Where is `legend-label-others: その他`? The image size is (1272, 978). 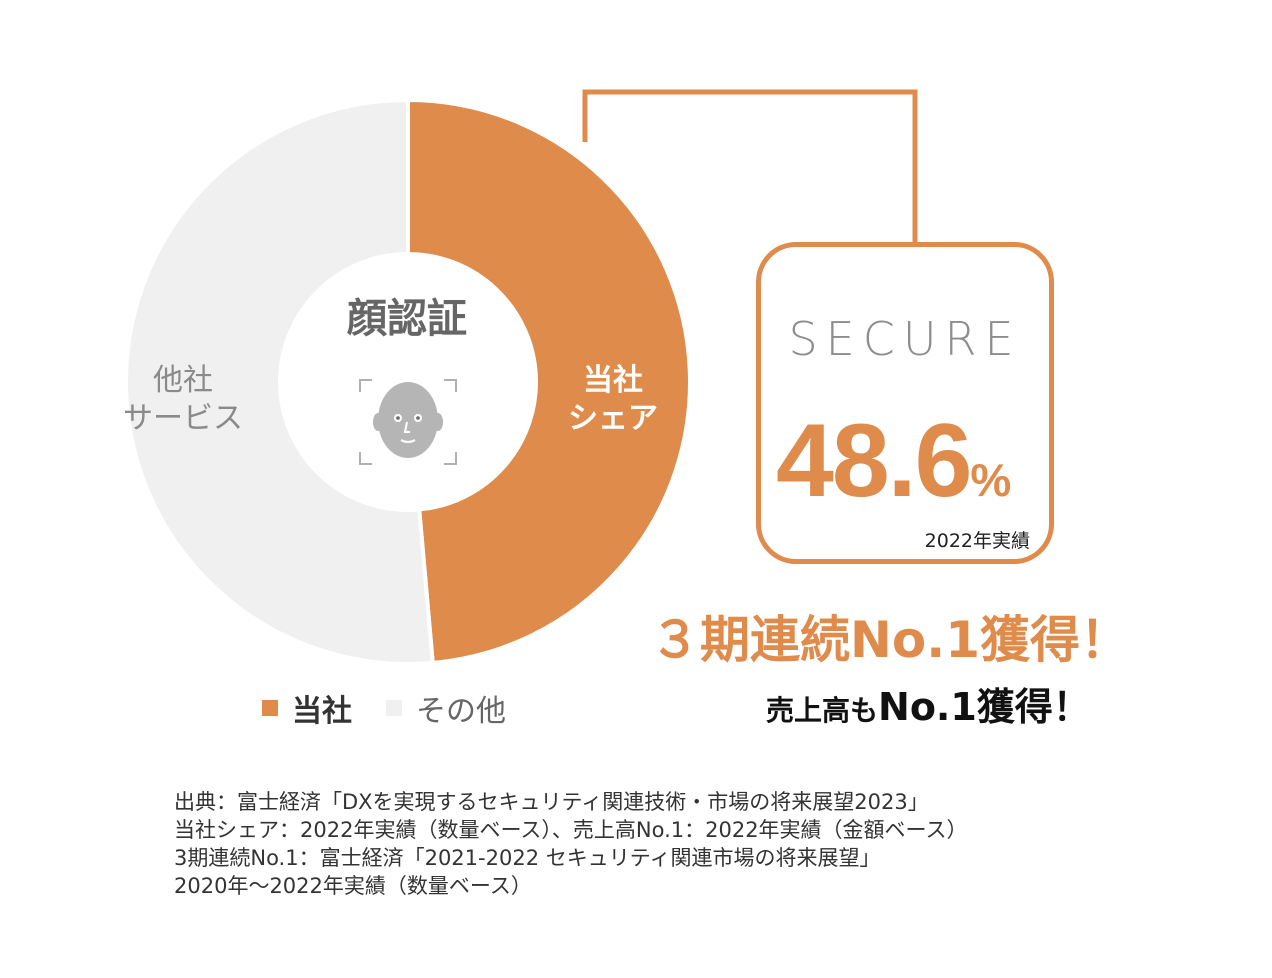
legend-label-others: その他 is located at coordinates (461, 711).